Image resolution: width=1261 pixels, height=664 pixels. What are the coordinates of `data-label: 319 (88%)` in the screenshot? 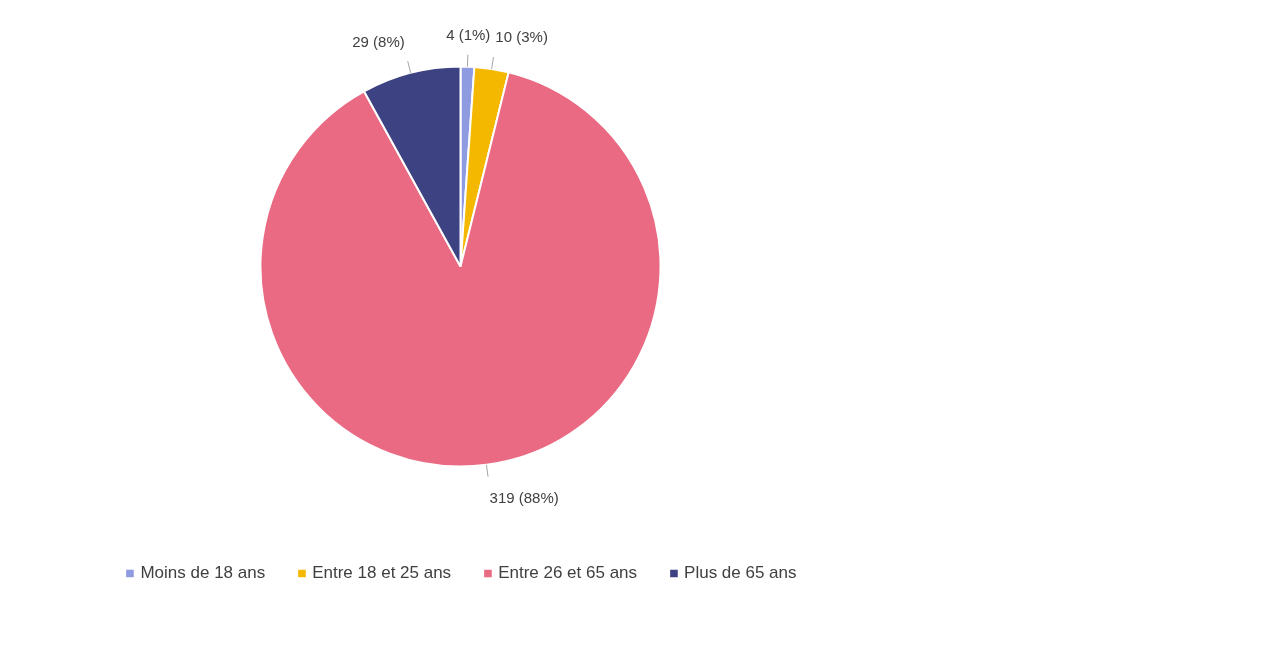 It's located at (524, 497).